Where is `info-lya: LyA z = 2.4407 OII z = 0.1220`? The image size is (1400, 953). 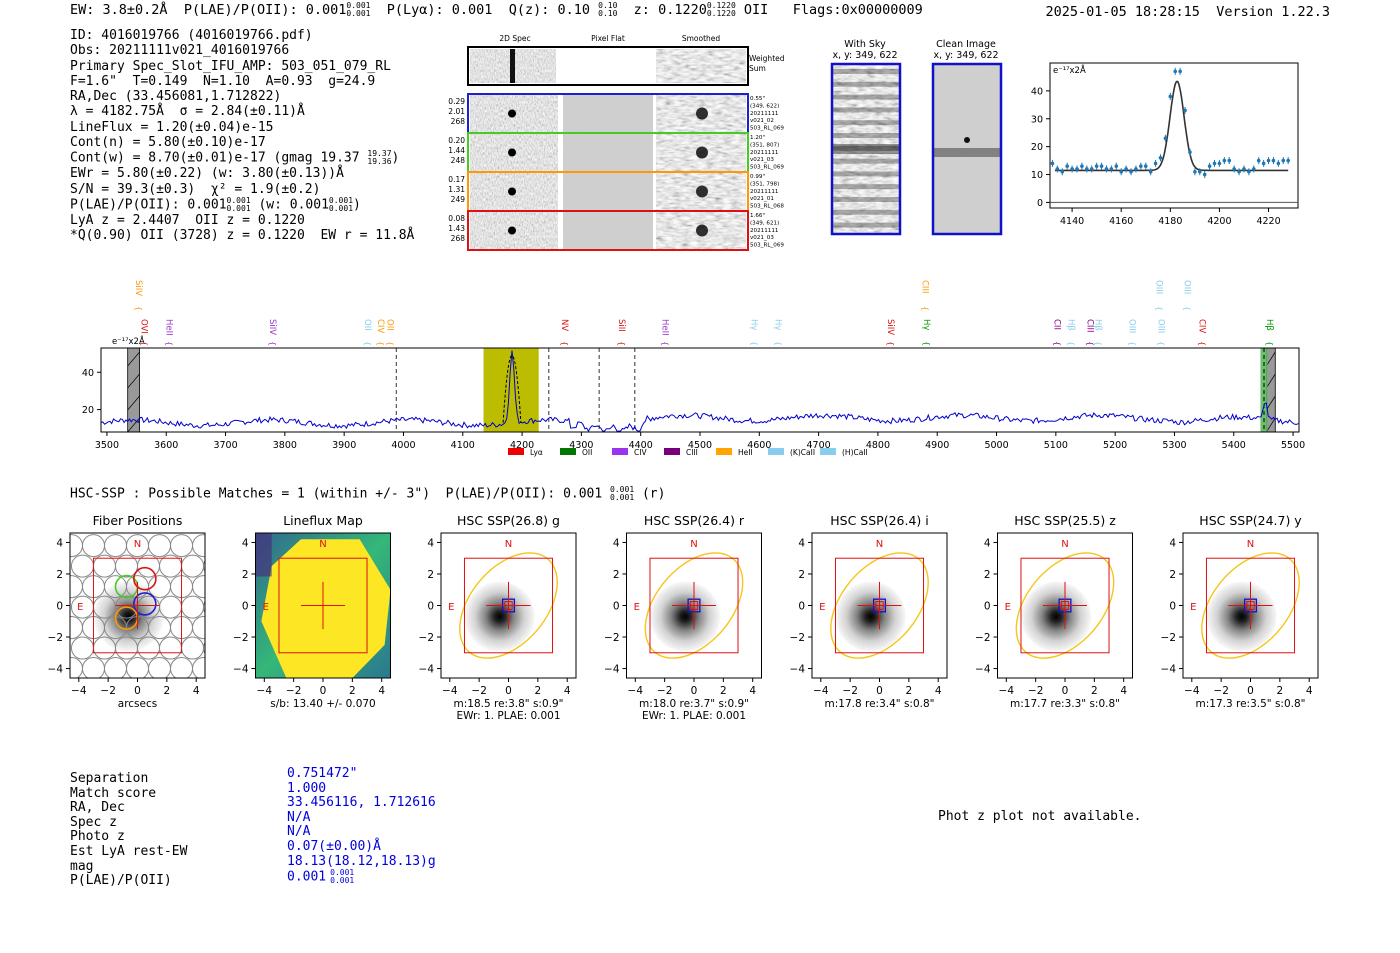
info-lya: LyA z = 2.4407 OII z = 0.1220 is located at coordinates (187, 220).